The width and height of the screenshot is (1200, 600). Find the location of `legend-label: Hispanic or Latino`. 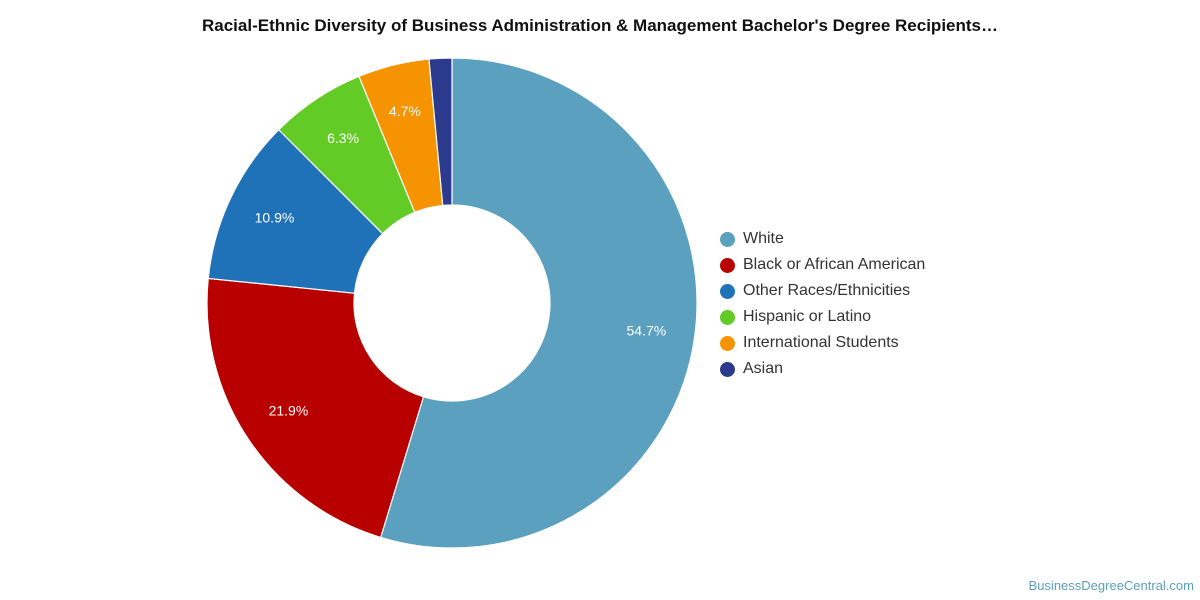

legend-label: Hispanic or Latino is located at coordinates (807, 316).